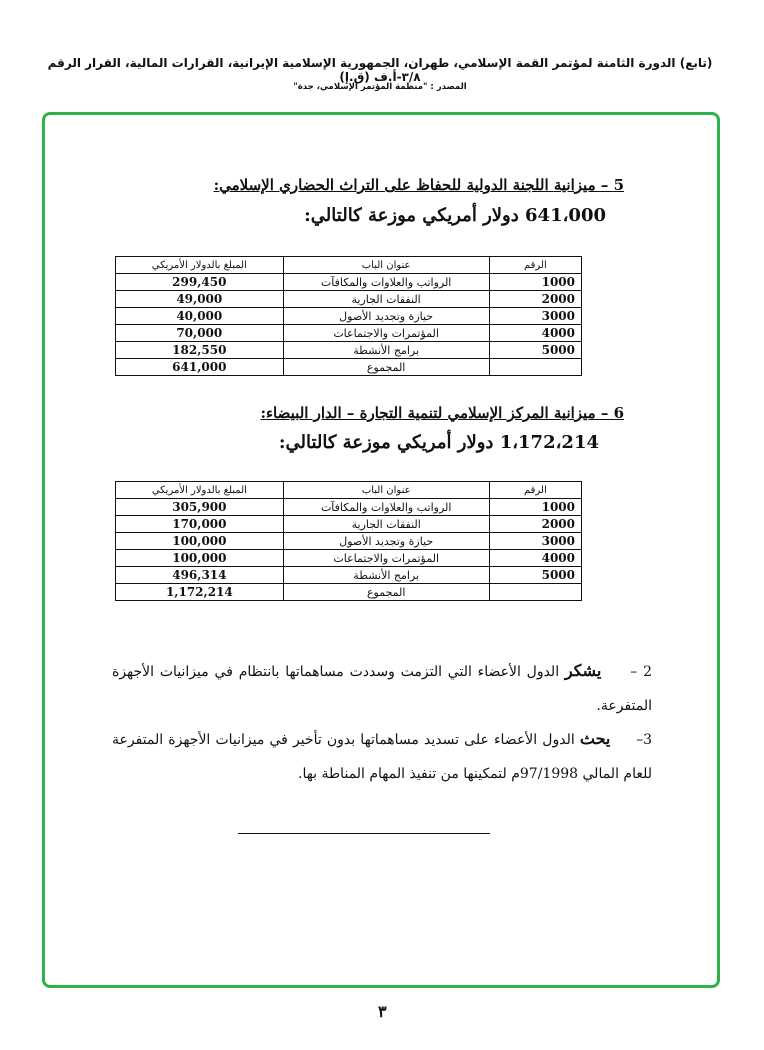  What do you see at coordinates (199, 592) in the screenshot?
I see `cell-amt: 1,172,214` at bounding box center [199, 592].